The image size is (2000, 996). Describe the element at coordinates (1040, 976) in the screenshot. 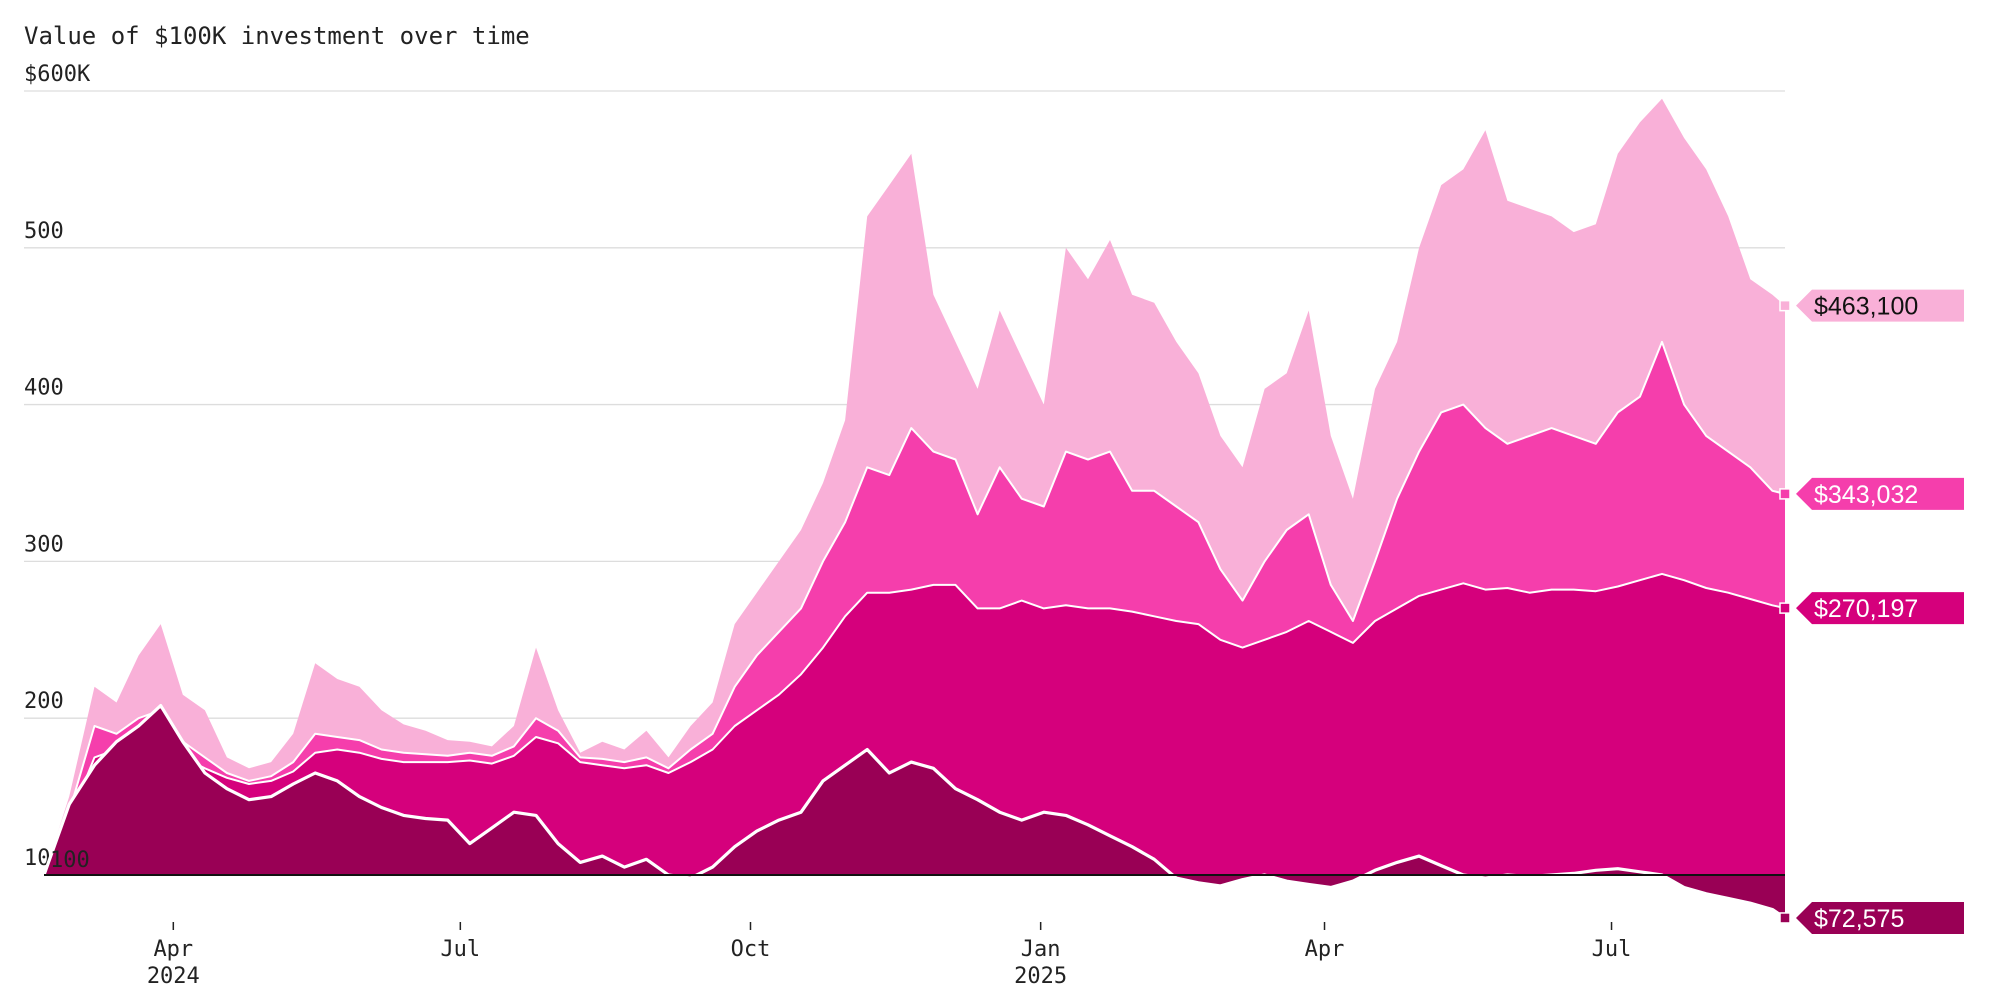

I see `x-tick-year: 2025` at that location.